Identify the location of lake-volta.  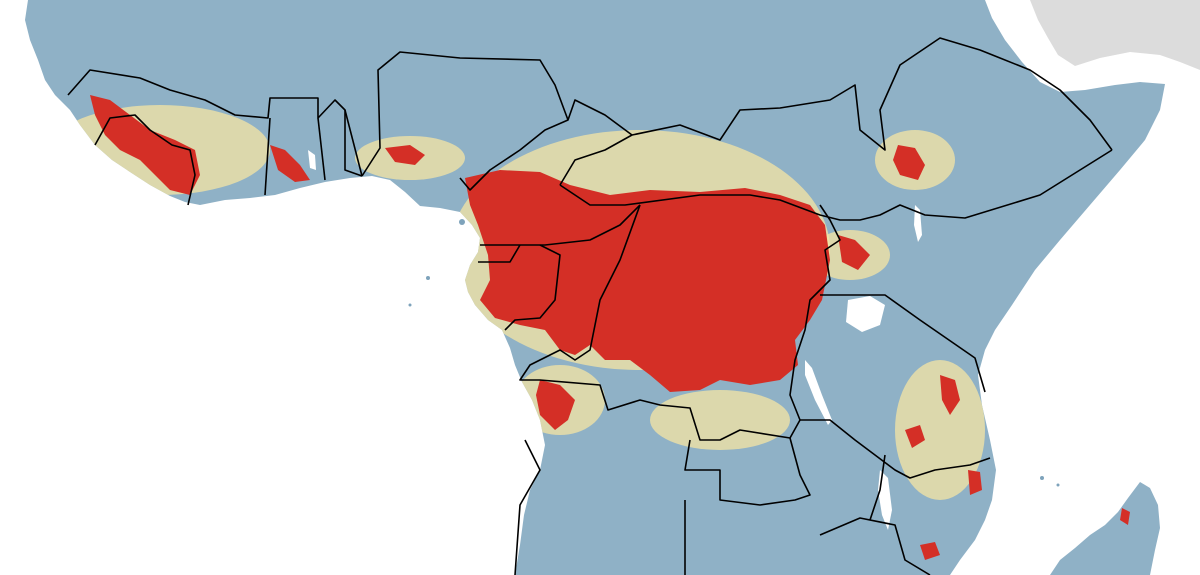
(312, 160).